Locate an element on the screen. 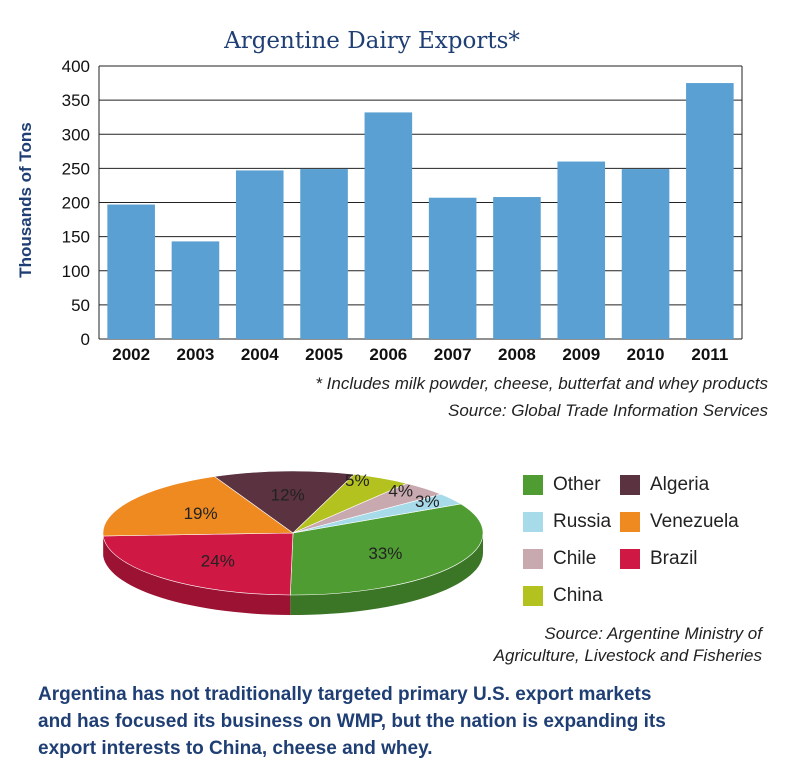 This screenshot has height=773, width=796. bar-2004 is located at coordinates (259, 254).